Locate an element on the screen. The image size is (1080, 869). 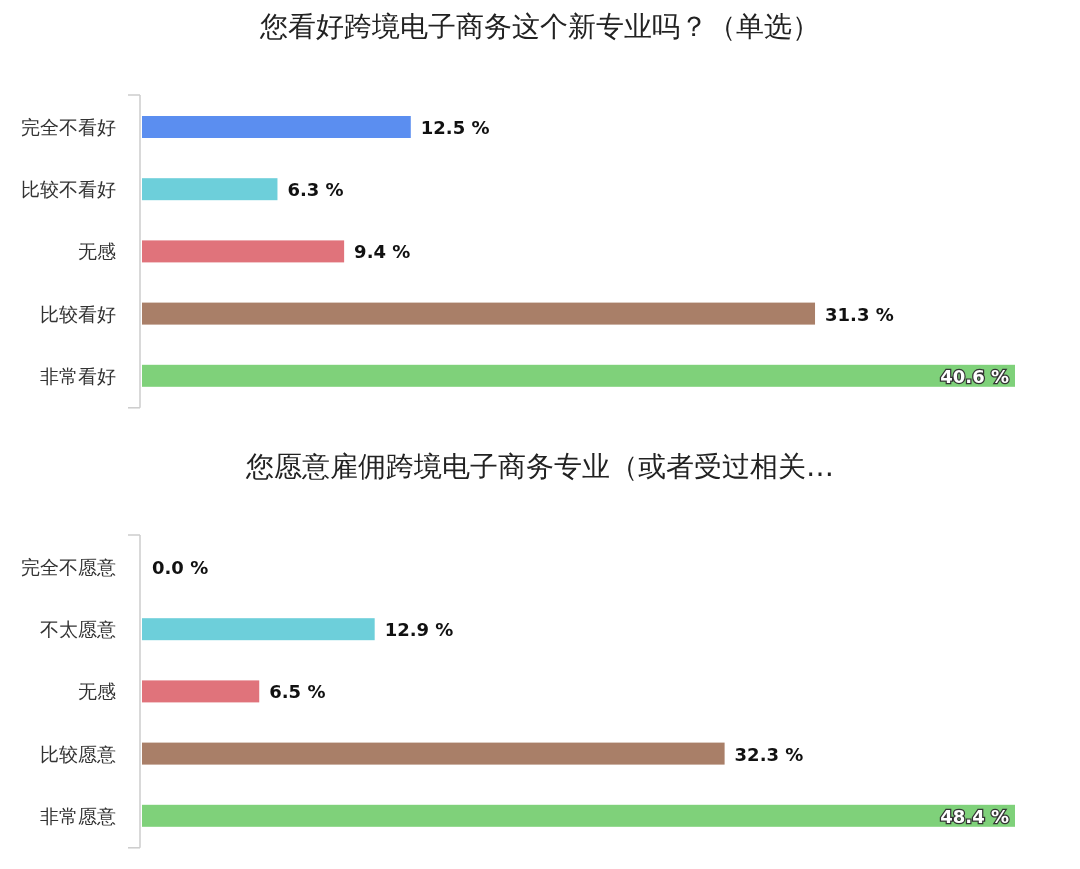
chart-title: 您看好跨境电子商务这个新专业吗？（单选） is located at coordinates (539, 26).